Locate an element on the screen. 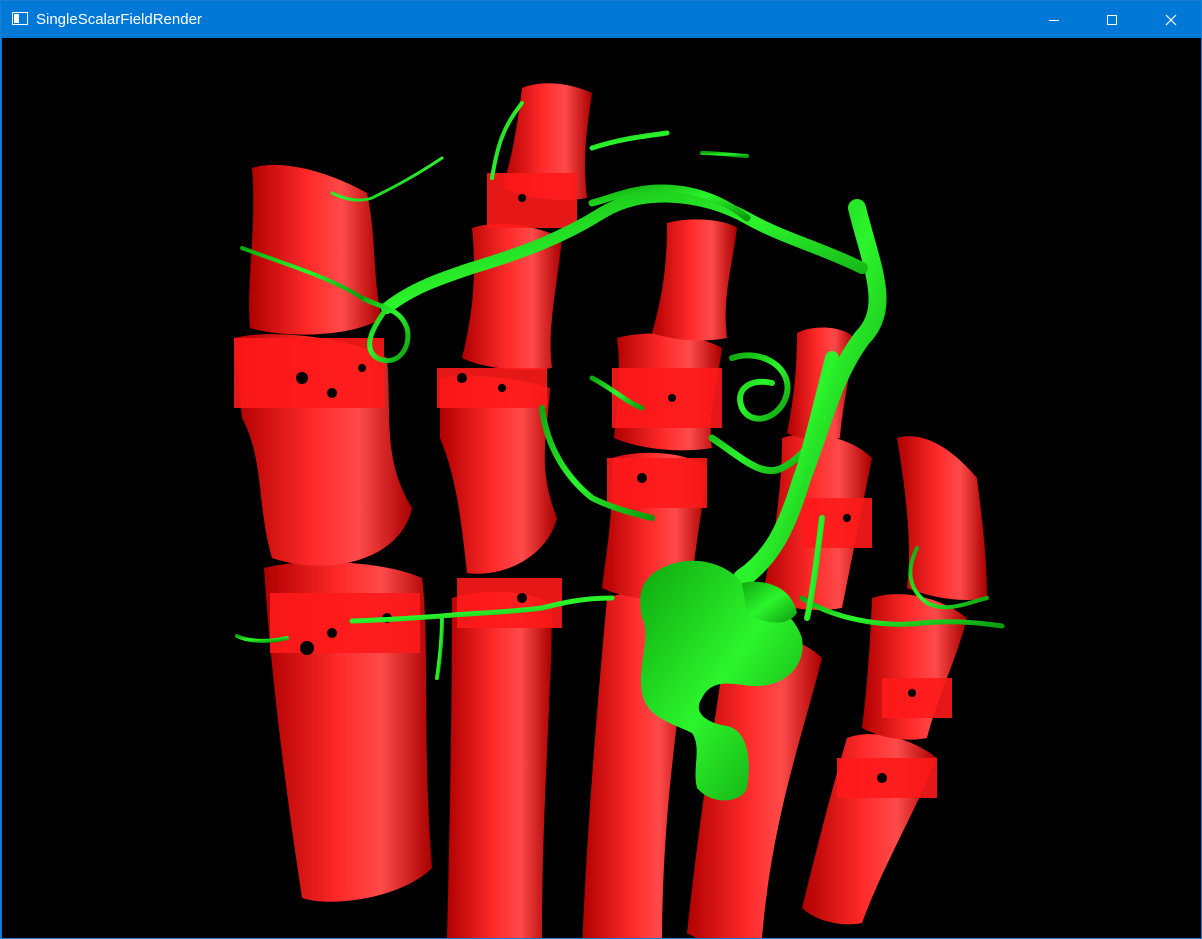  maximize-button is located at coordinates (1112, 19).